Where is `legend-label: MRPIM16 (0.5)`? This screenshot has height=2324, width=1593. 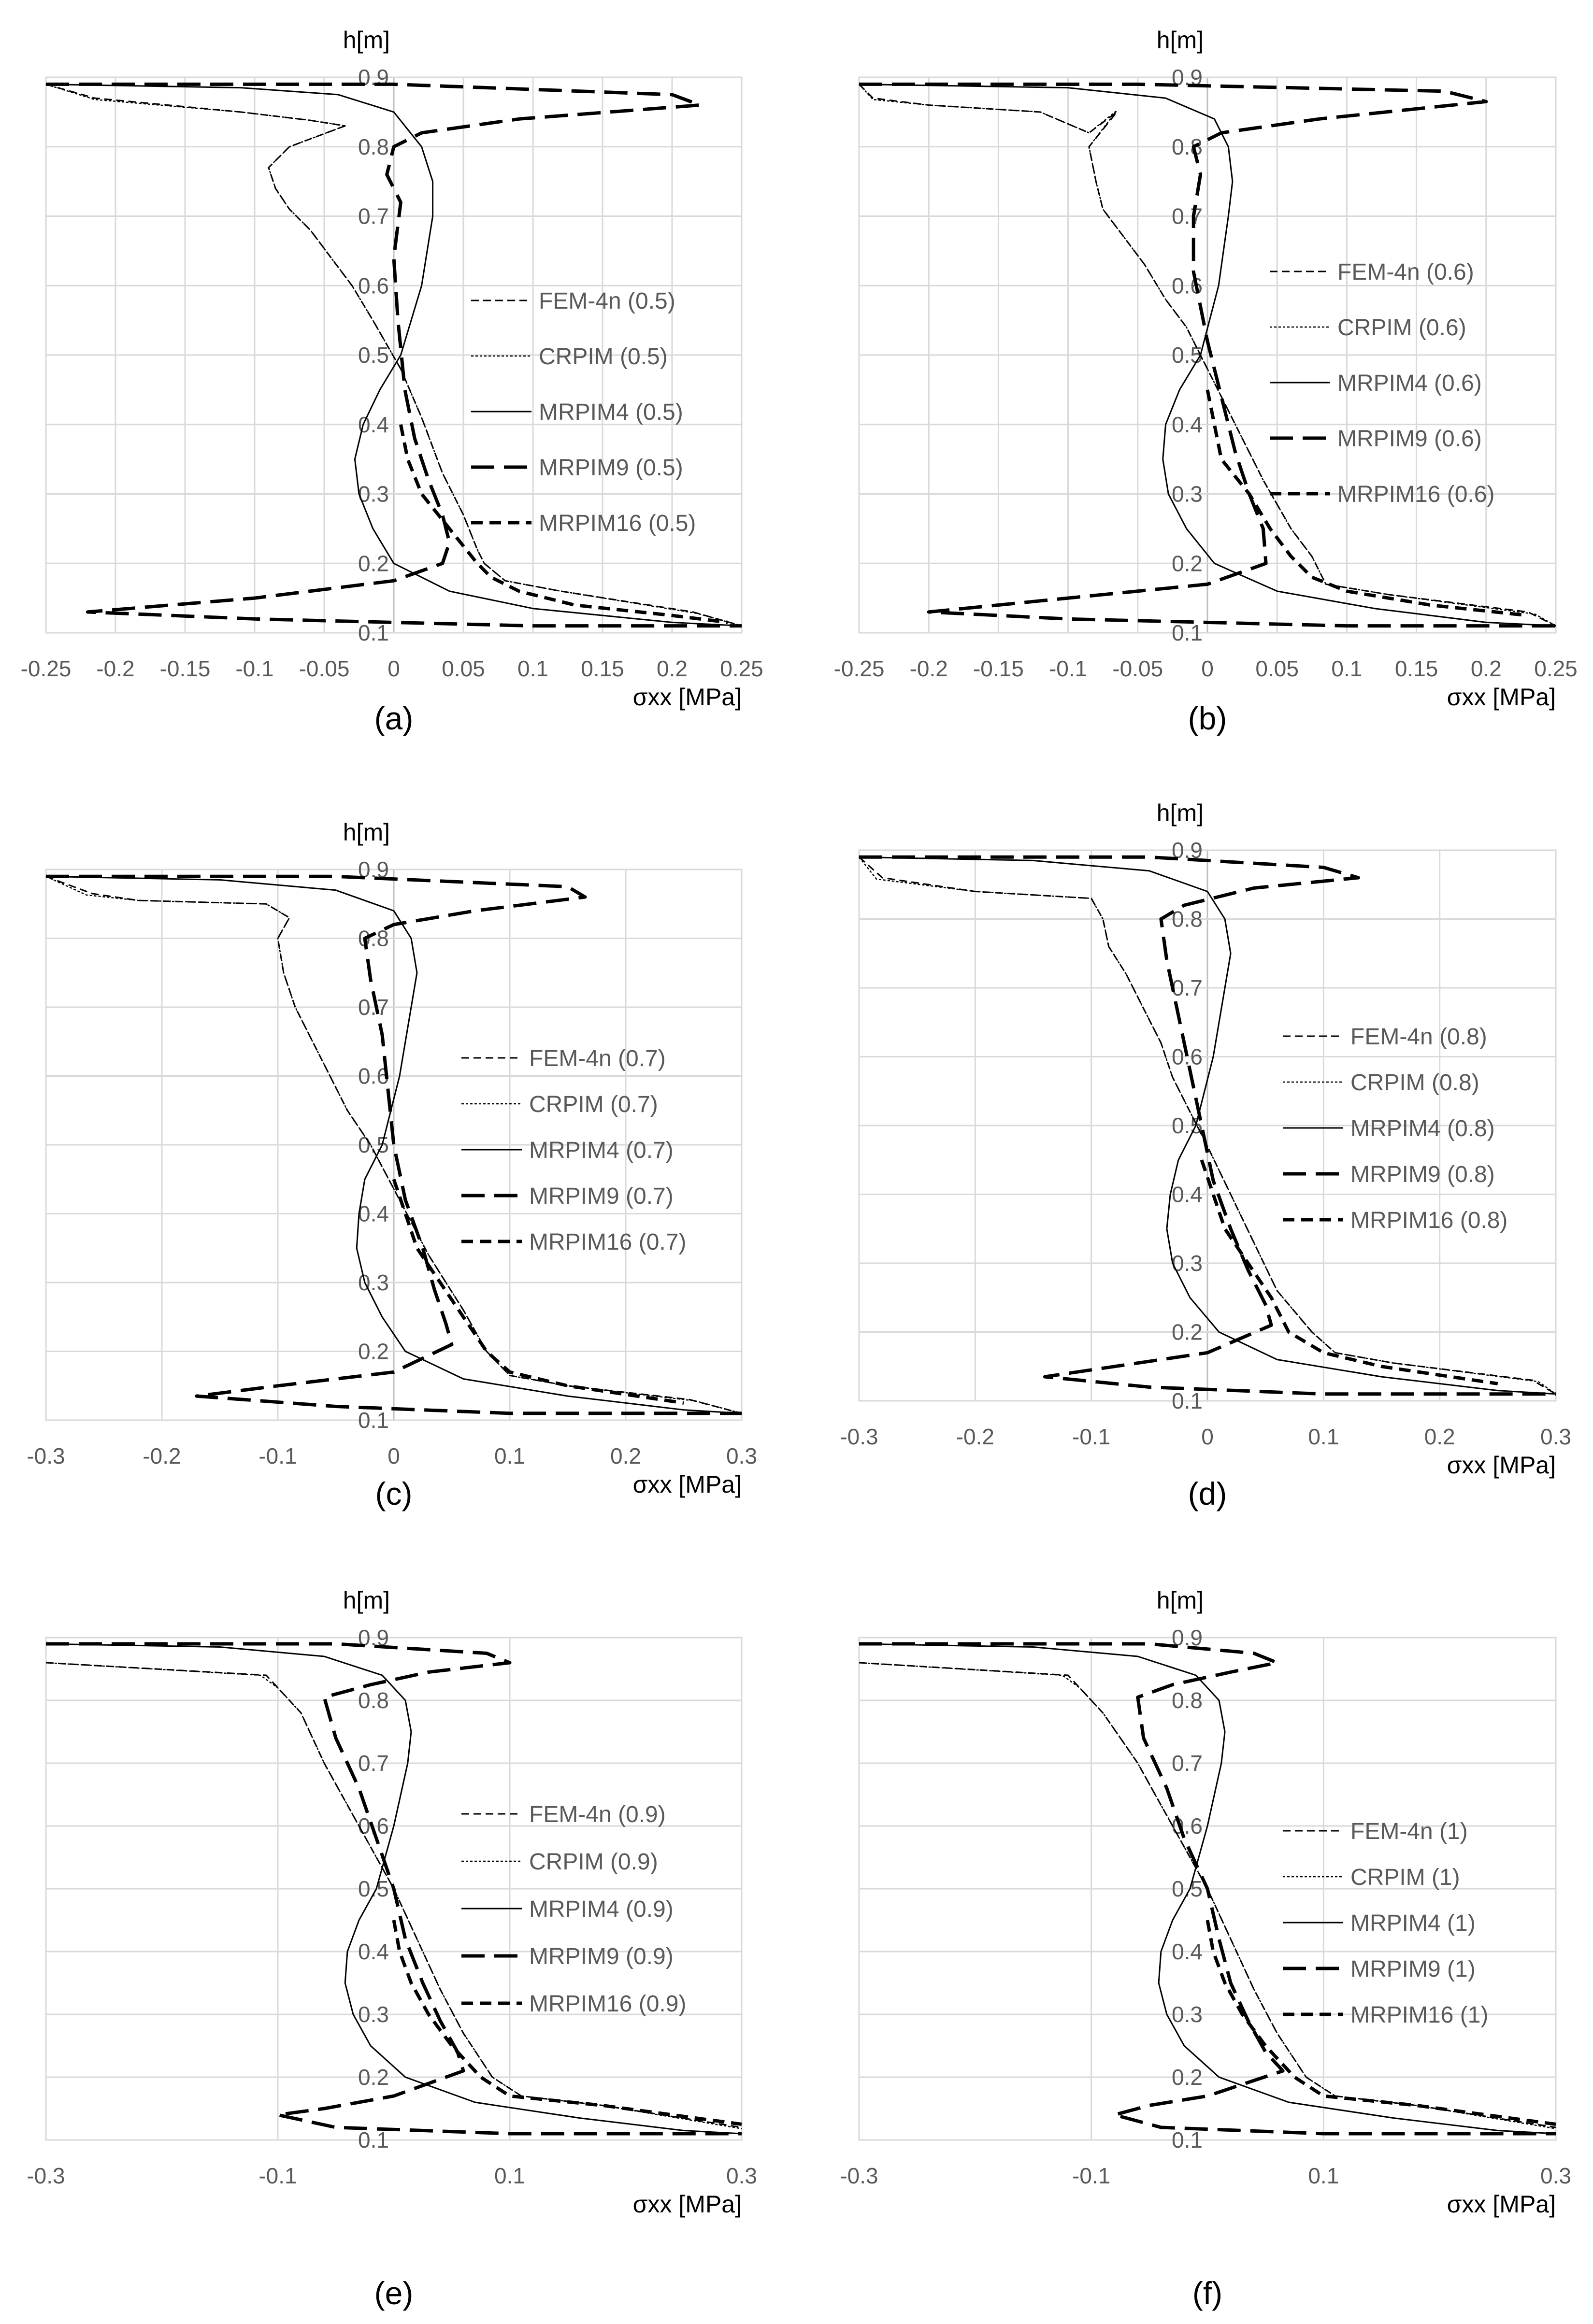 legend-label: MRPIM16 (0.5) is located at coordinates (617, 523).